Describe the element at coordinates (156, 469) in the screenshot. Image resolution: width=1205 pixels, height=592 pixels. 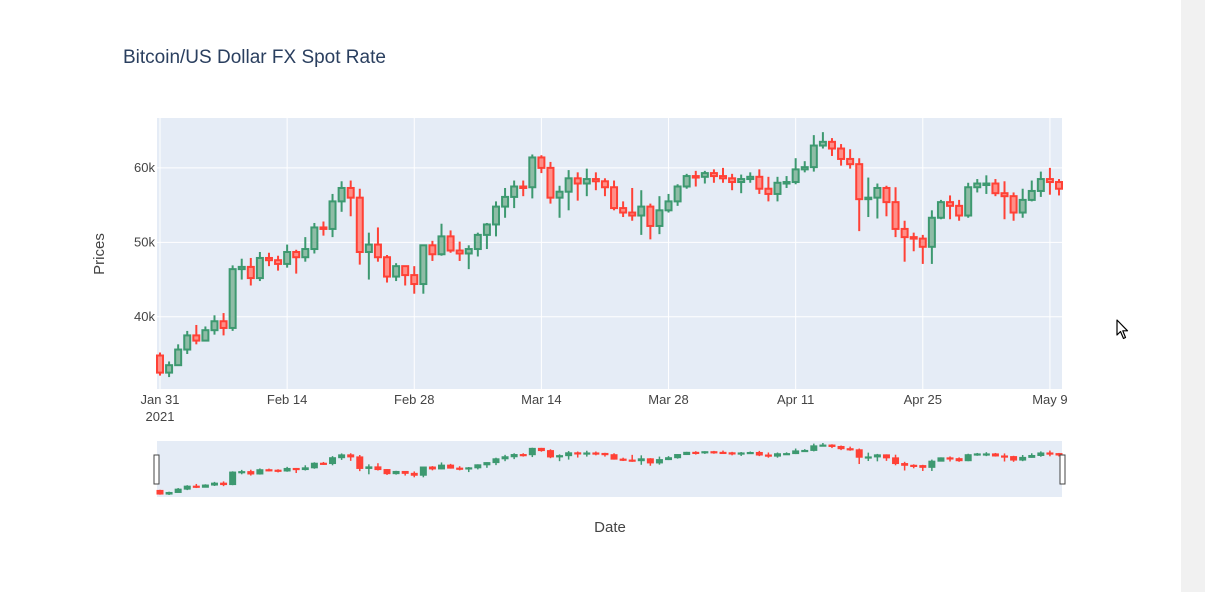
I see `rangeslider-handle-left` at that location.